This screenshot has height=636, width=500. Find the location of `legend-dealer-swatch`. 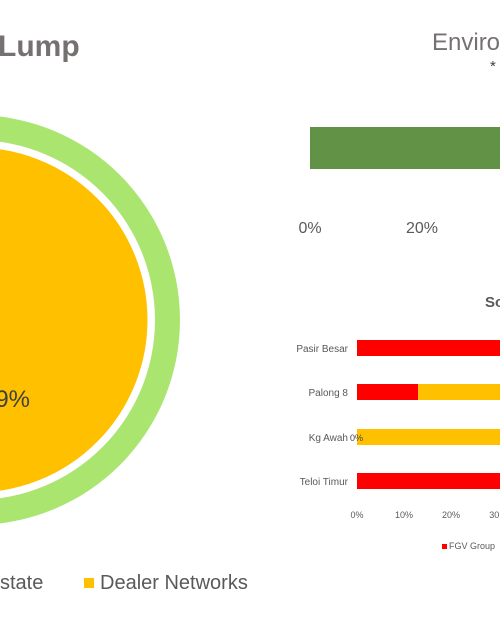

legend-dealer-swatch is located at coordinates (89, 583).